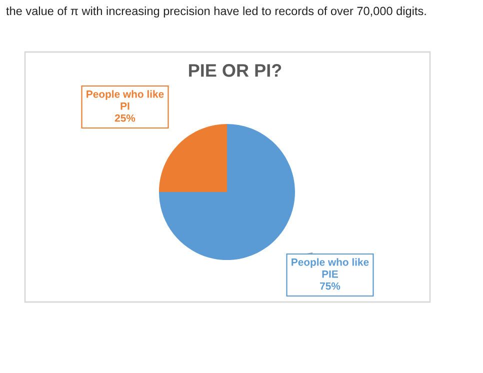  Describe the element at coordinates (330, 268) in the screenshot. I see `slice-label: People who like PIE` at that location.